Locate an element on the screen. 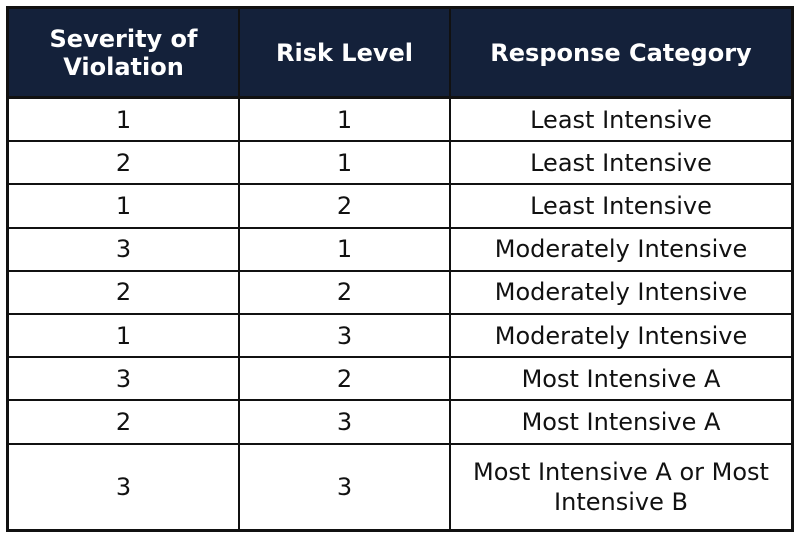 The image size is (800, 538). header-response-category: Response Category is located at coordinates (620, 53).